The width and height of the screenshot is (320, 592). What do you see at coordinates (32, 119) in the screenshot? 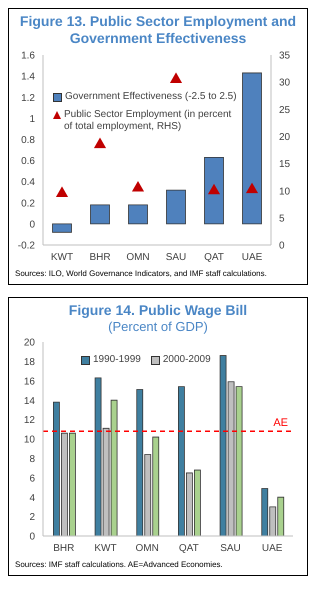
I see `y-tick-label: 1` at bounding box center [32, 119].